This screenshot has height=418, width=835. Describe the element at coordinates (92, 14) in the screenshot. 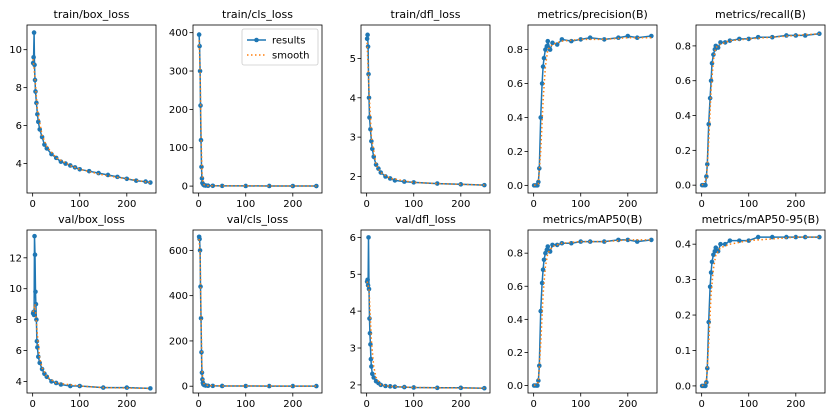

I see `subplot-title: train/box_loss` at that location.